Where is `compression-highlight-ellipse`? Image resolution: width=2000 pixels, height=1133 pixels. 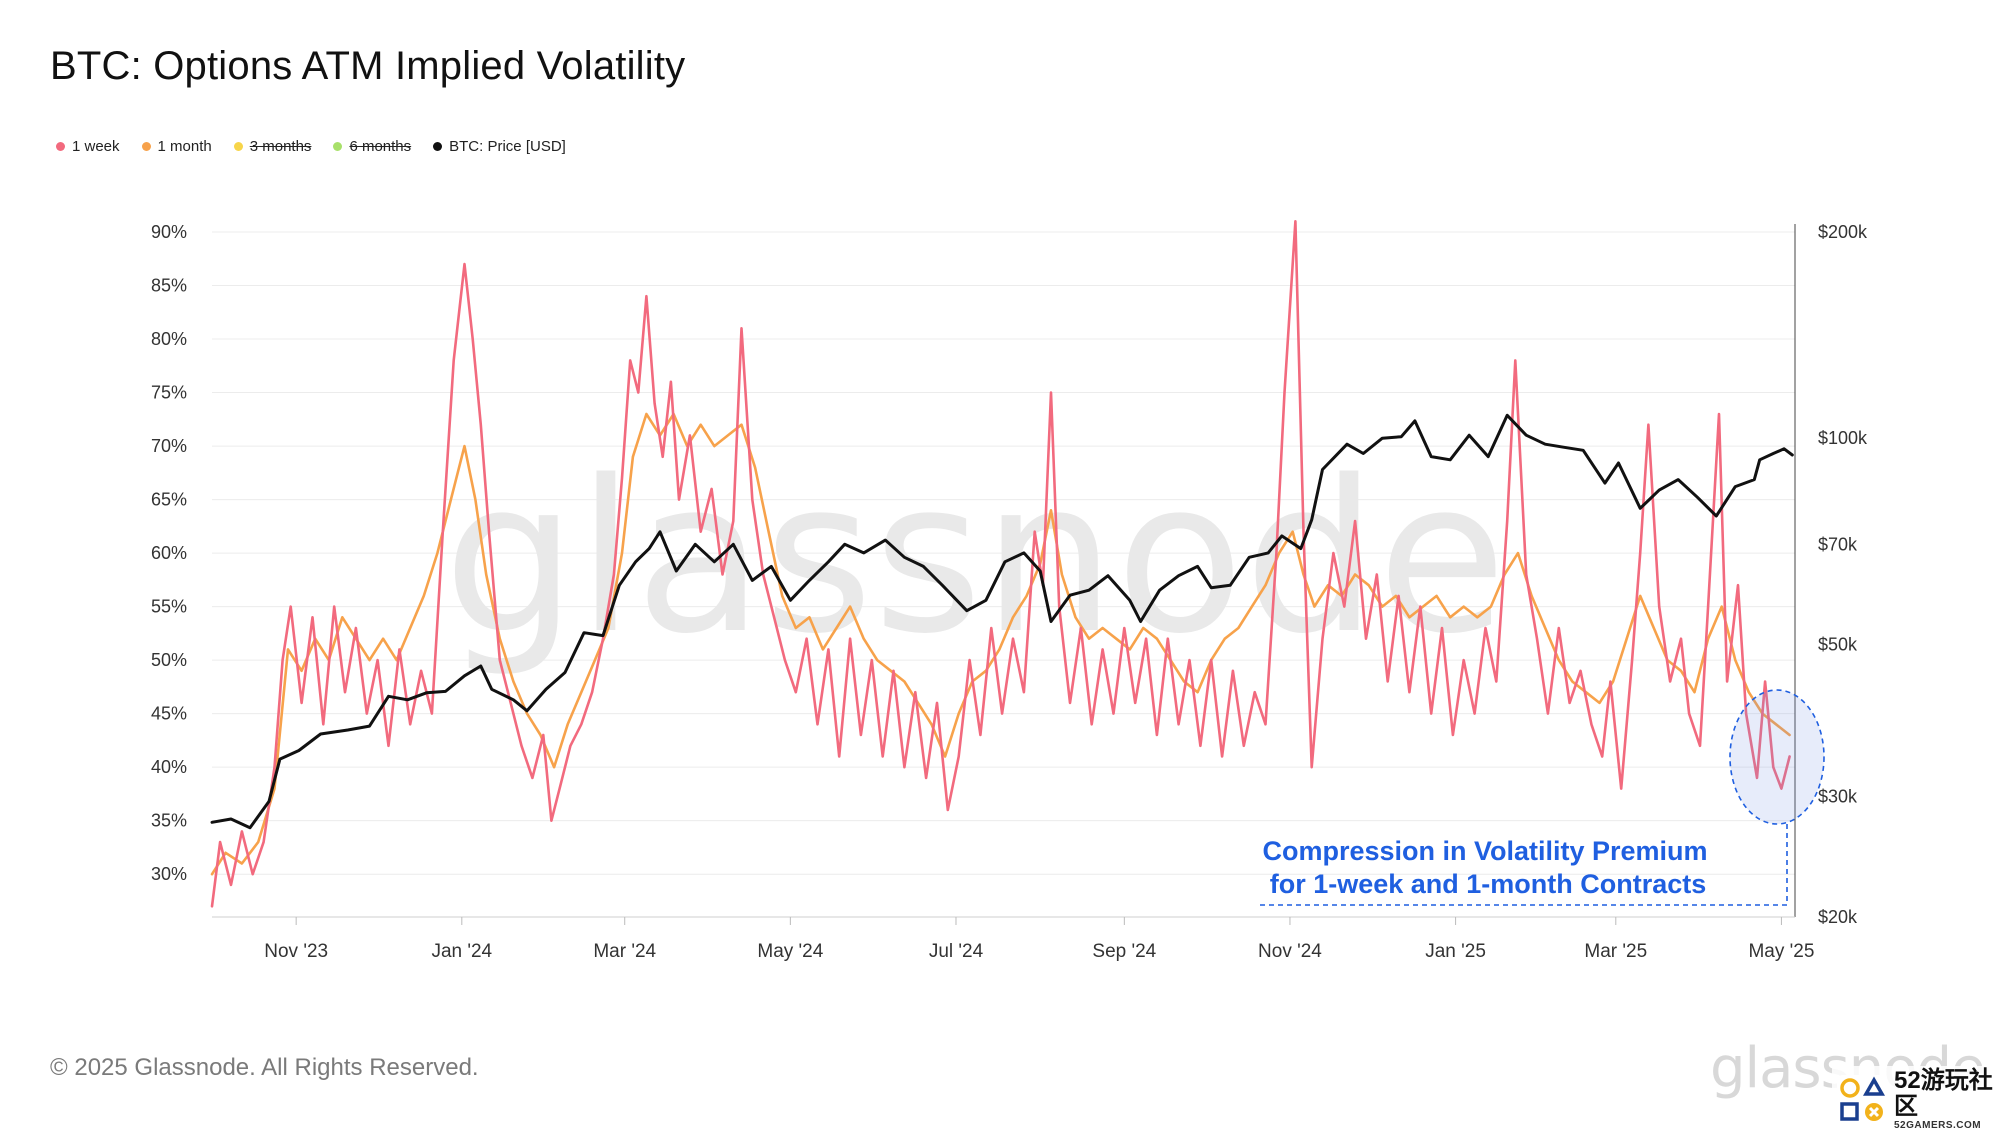 compression-highlight-ellipse is located at coordinates (1777, 757).